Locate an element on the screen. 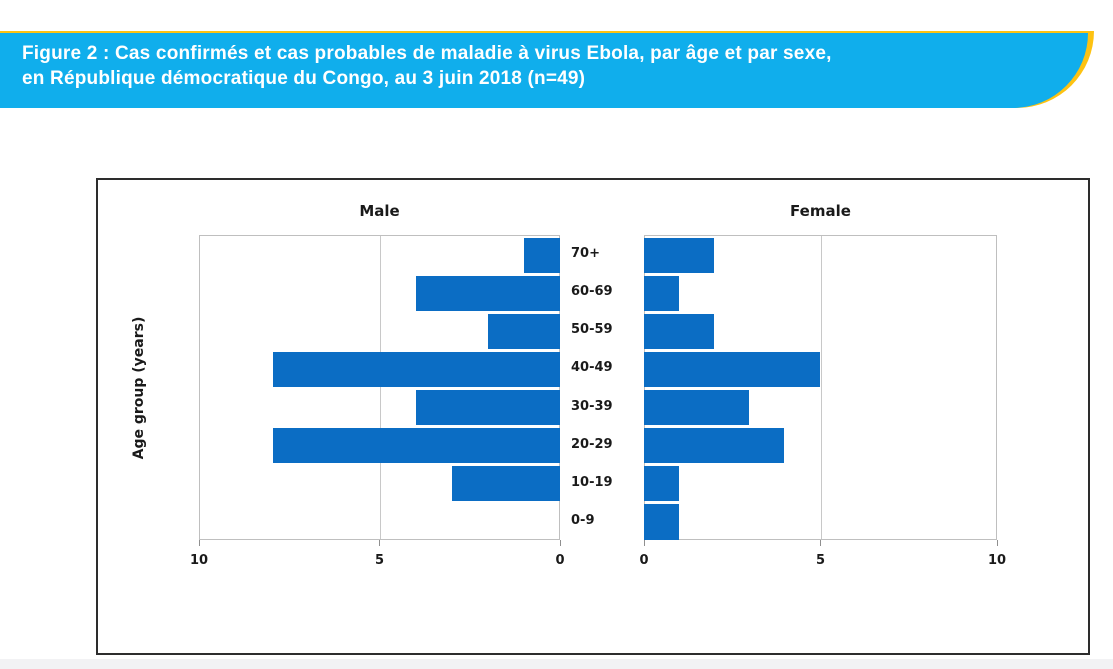 Image resolution: width=1113 pixels, height=669 pixels. y-axis-label: Age group (years) is located at coordinates (139, 388).